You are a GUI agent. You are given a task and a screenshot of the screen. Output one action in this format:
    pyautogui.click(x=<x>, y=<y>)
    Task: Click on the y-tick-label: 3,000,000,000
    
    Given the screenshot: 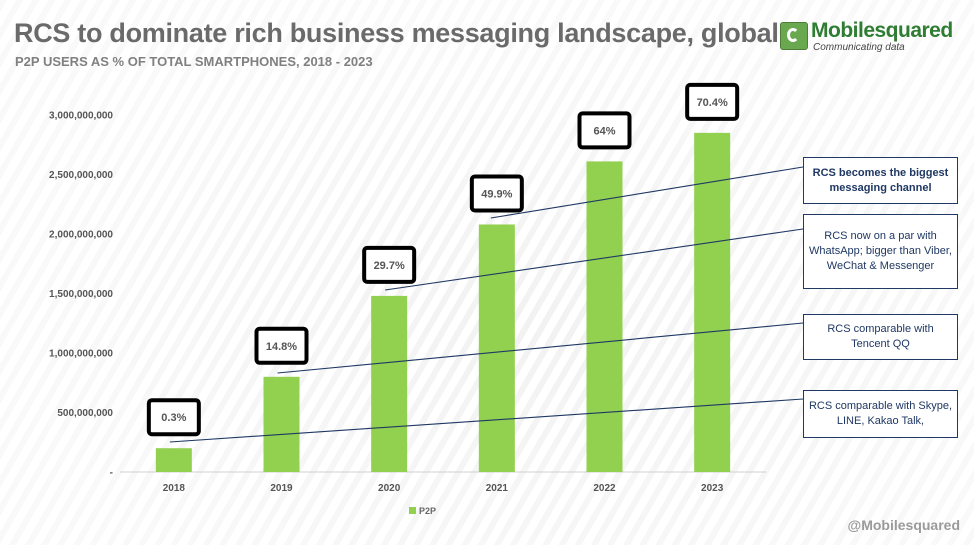 What is the action you would take?
    pyautogui.click(x=81, y=116)
    